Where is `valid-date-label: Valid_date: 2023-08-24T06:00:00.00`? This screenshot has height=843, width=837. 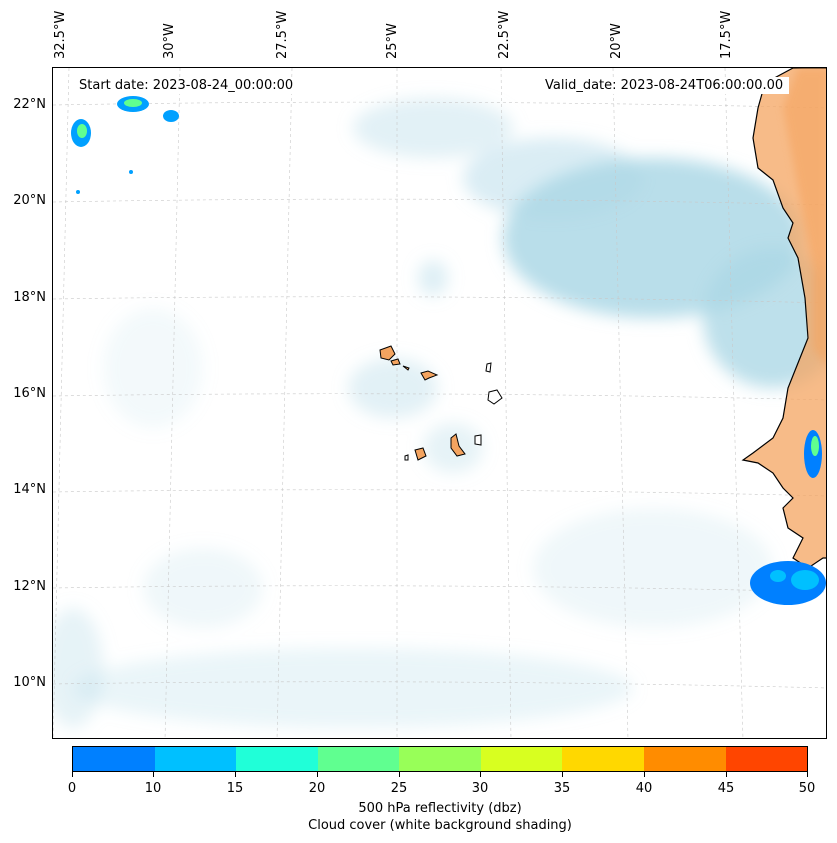
valid-date-label: Valid_date: 2023-08-24T06:00:00.00 is located at coordinates (664, 85).